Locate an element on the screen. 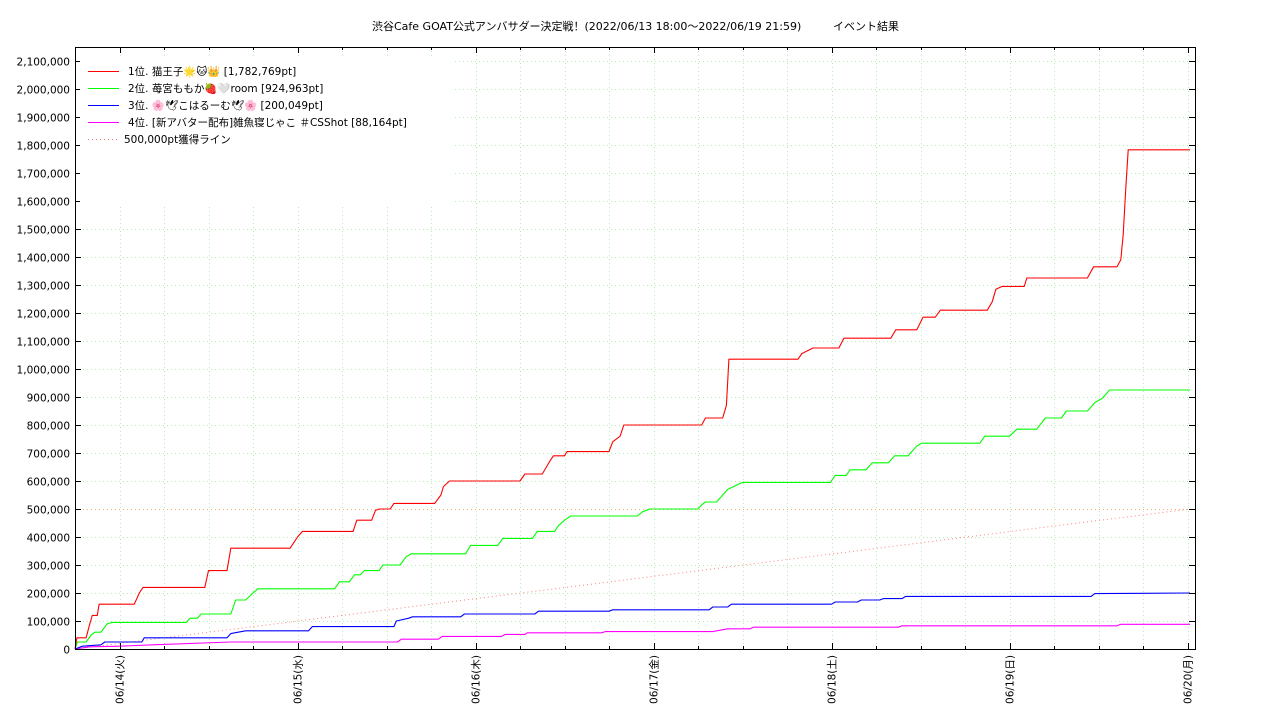  y-tick-label: 100,000 is located at coordinates (48, 623).